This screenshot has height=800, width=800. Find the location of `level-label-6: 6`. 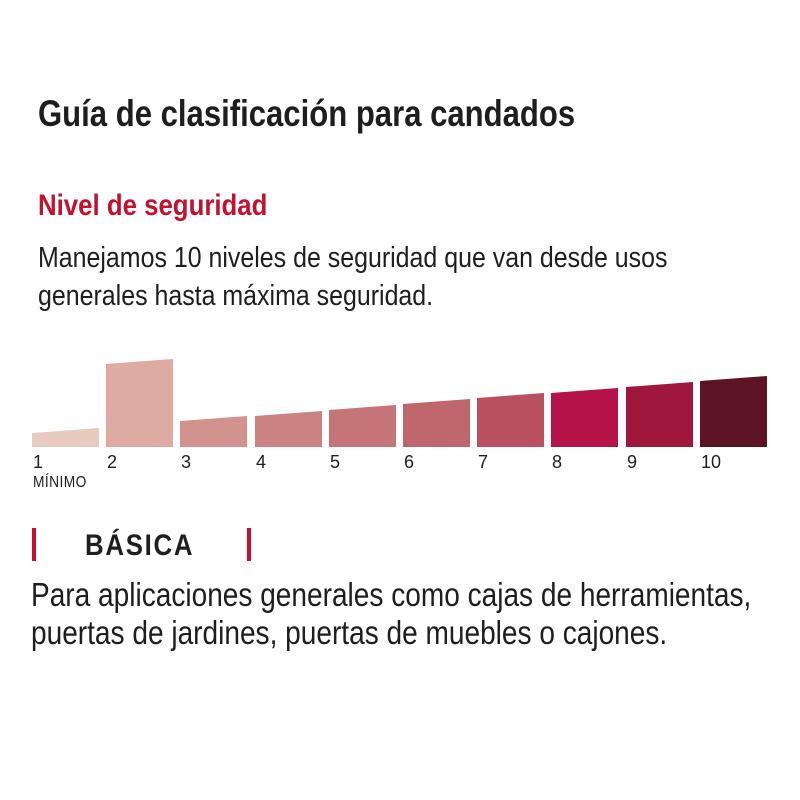

level-label-6: 6 is located at coordinates (409, 462).